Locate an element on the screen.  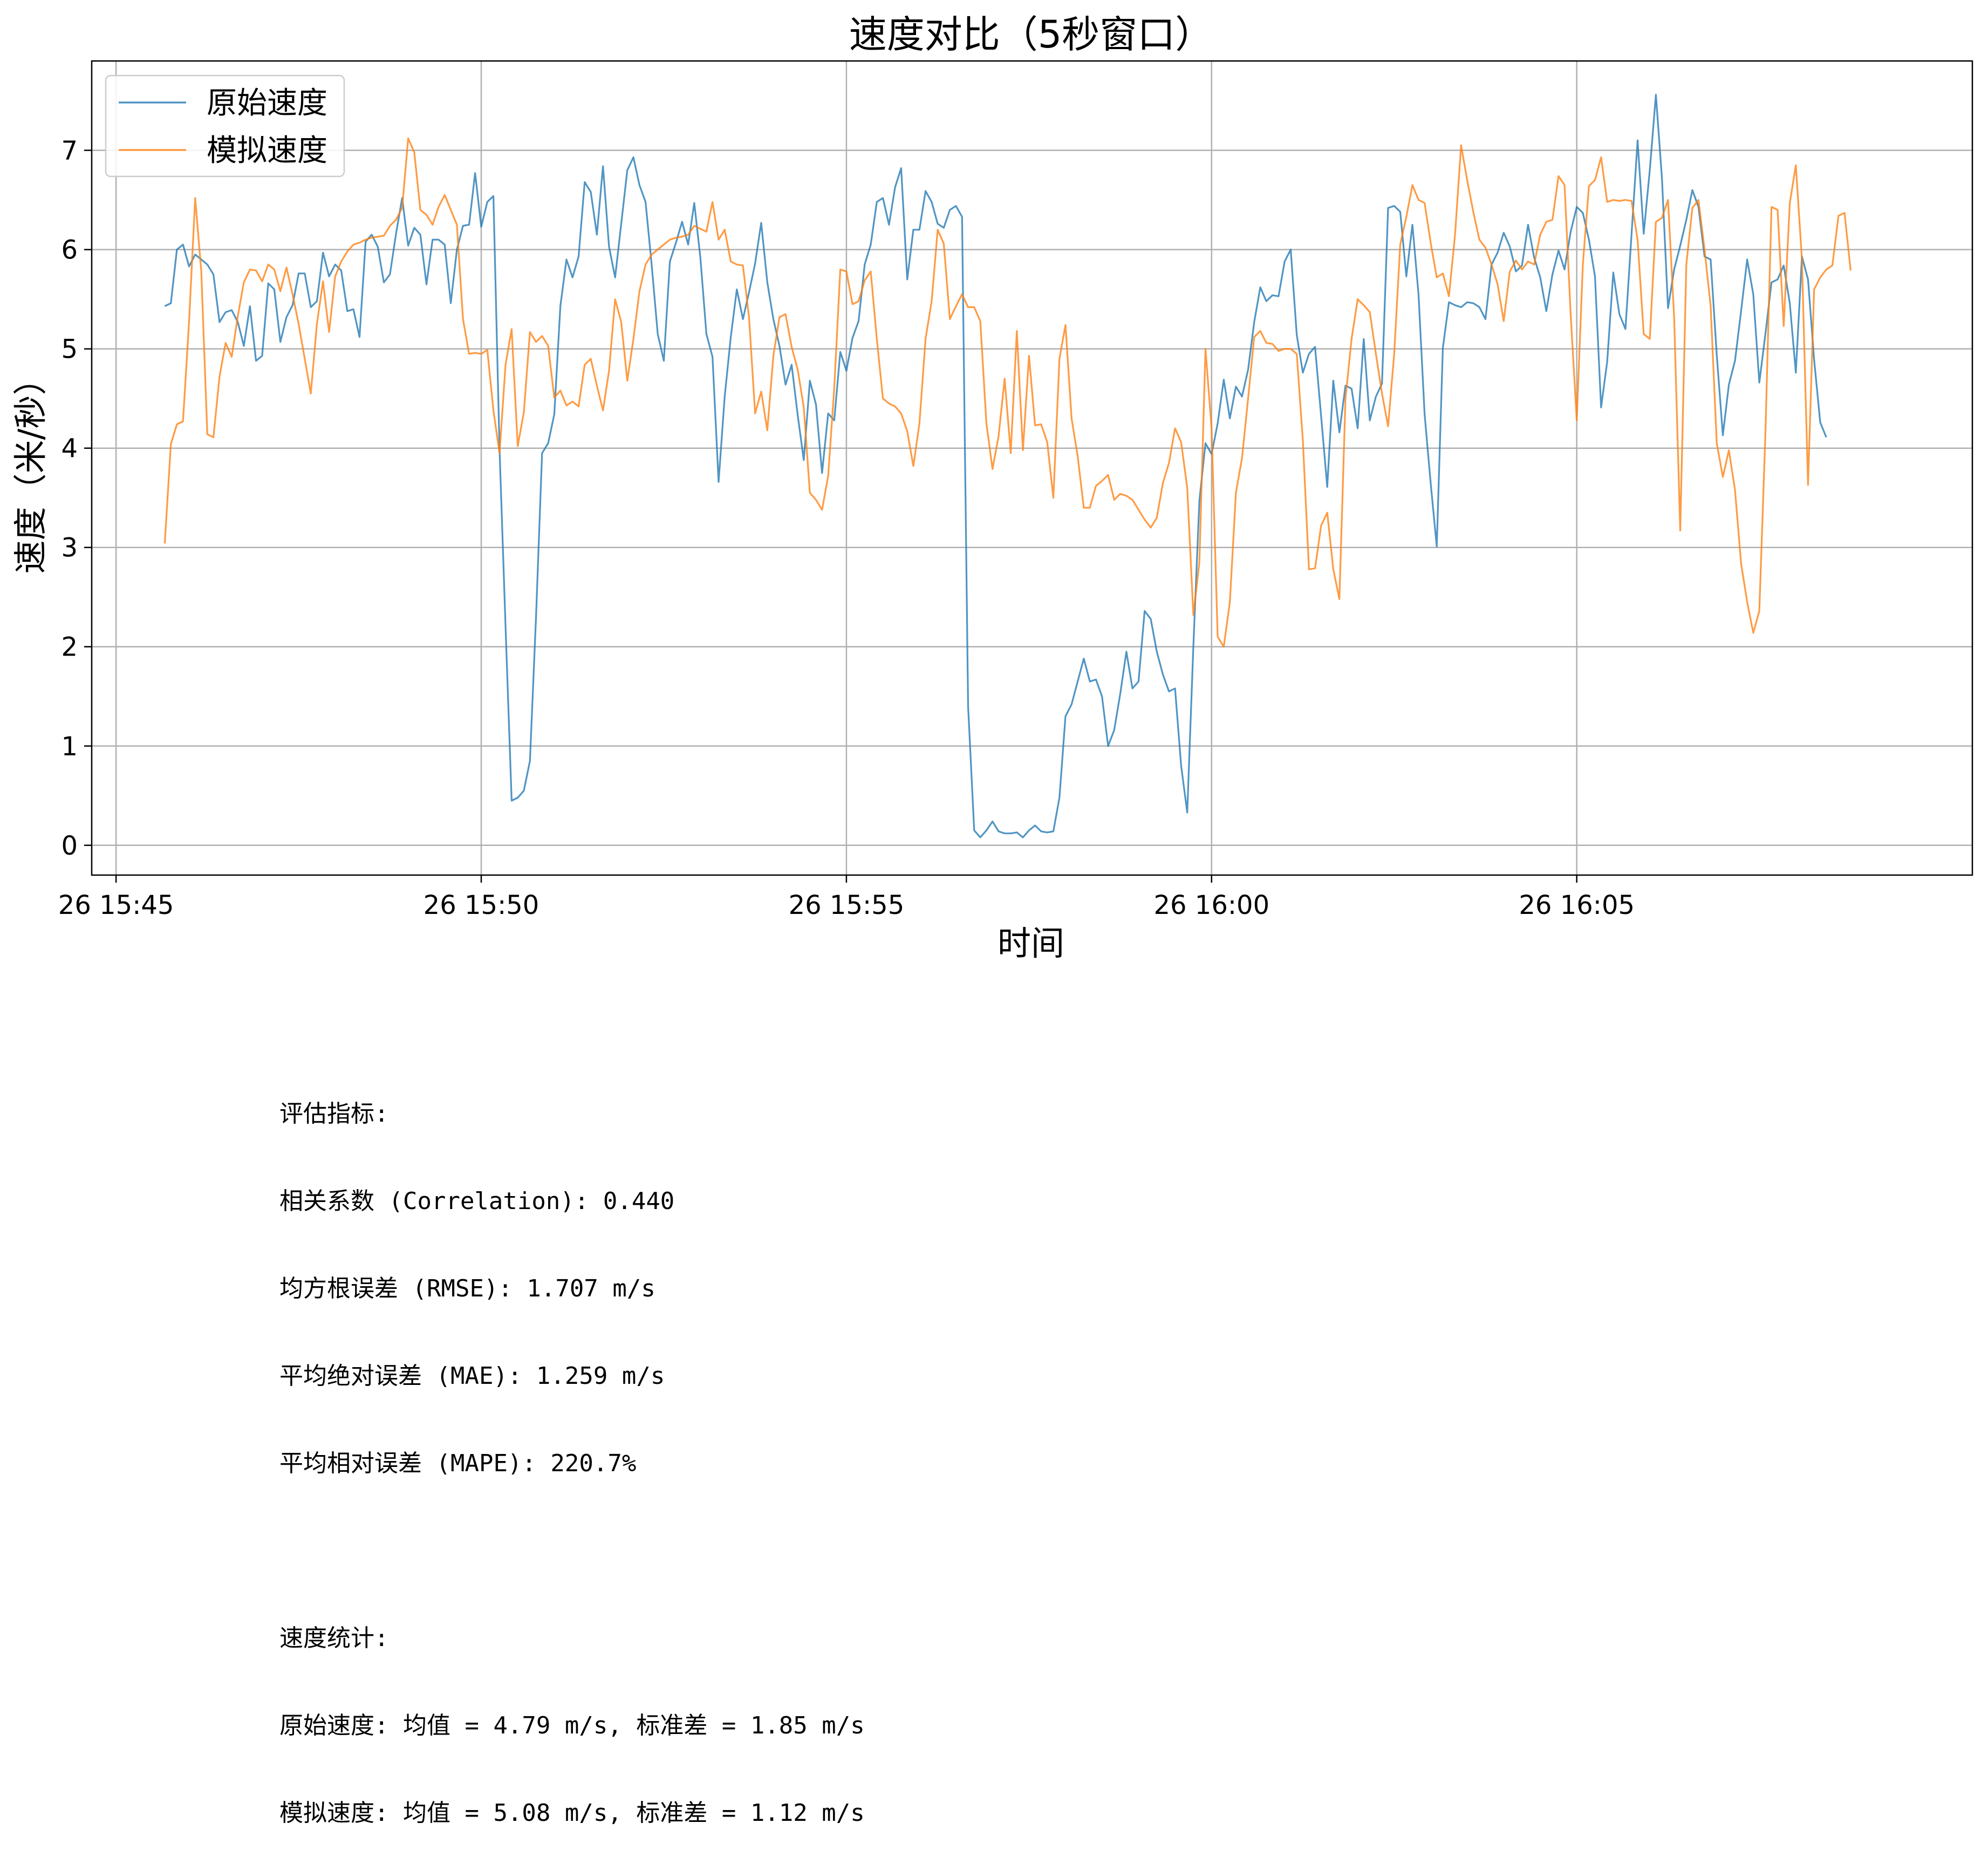
y-tick-label: 6 is located at coordinates (69, 250).